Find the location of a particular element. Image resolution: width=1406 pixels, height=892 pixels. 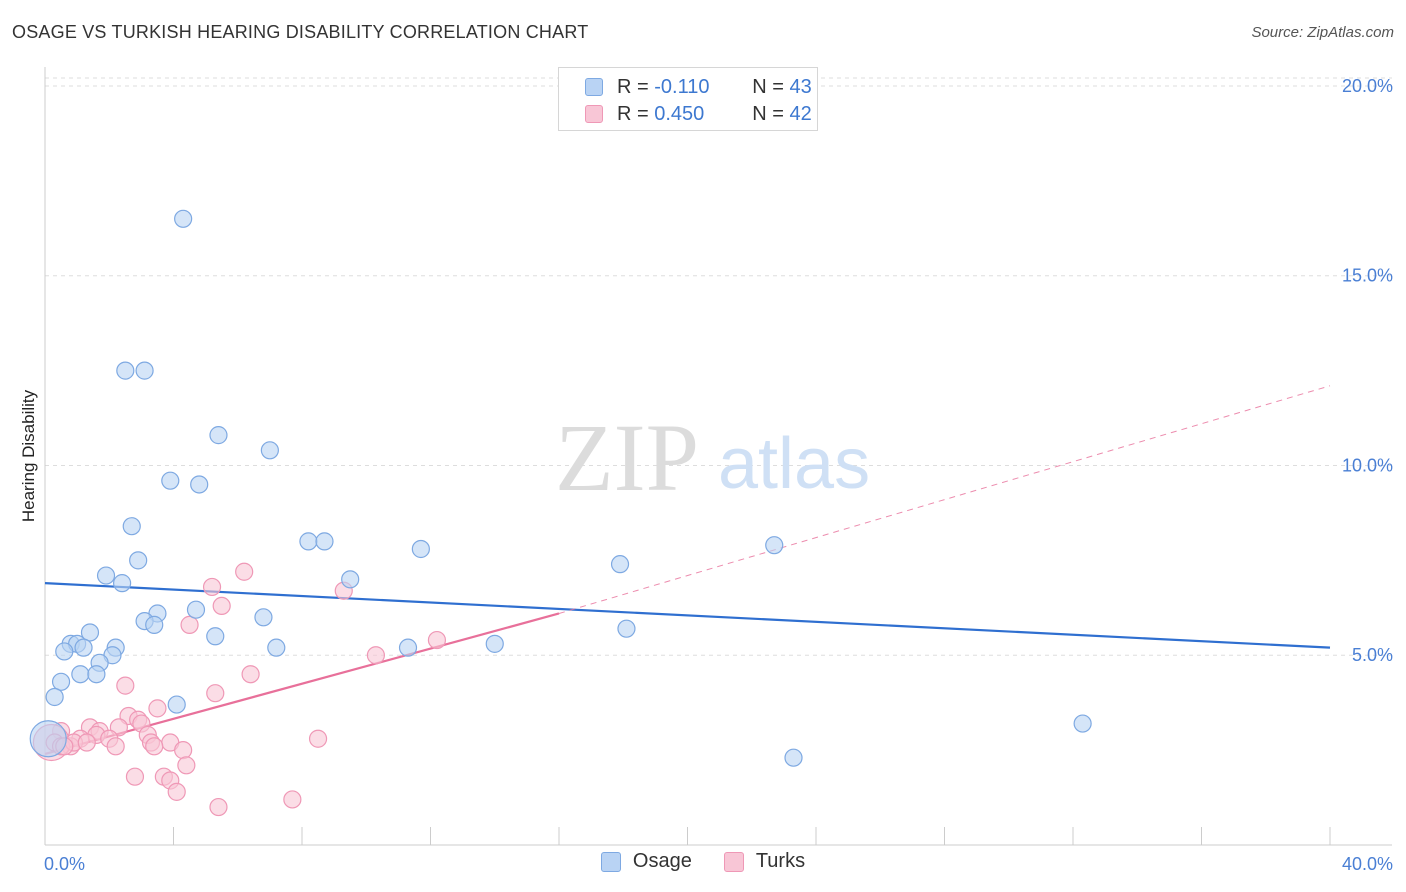

y-axis-title: Hearing Disability is located at coordinates (28, 455).